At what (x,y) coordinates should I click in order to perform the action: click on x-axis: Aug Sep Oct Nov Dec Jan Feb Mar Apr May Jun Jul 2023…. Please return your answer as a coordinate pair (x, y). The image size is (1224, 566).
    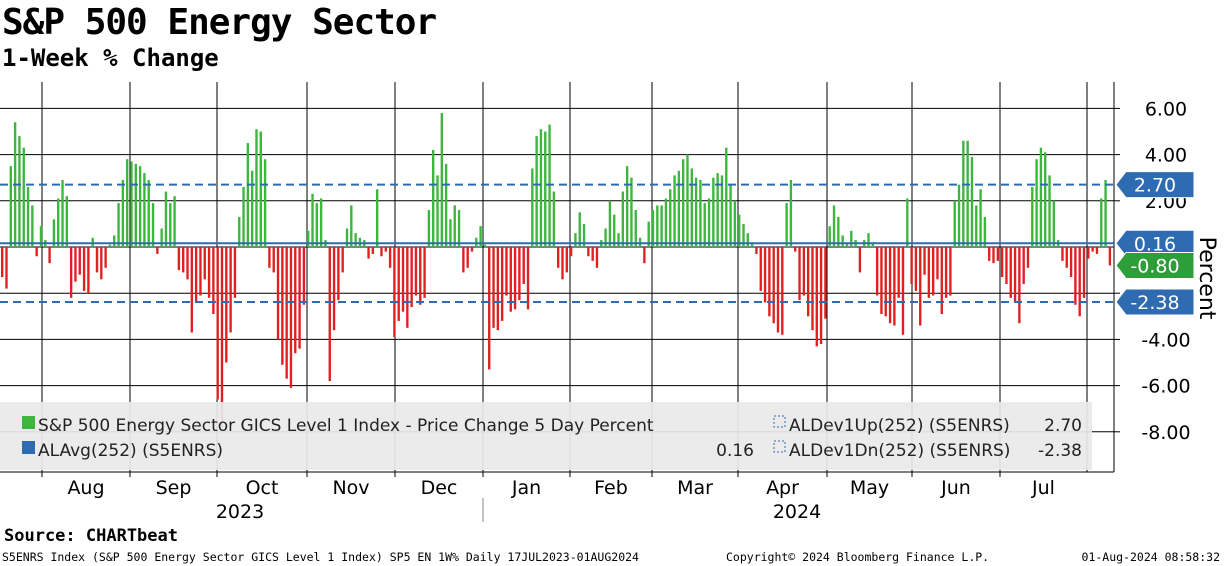
    Looking at the image, I should click on (548, 497).